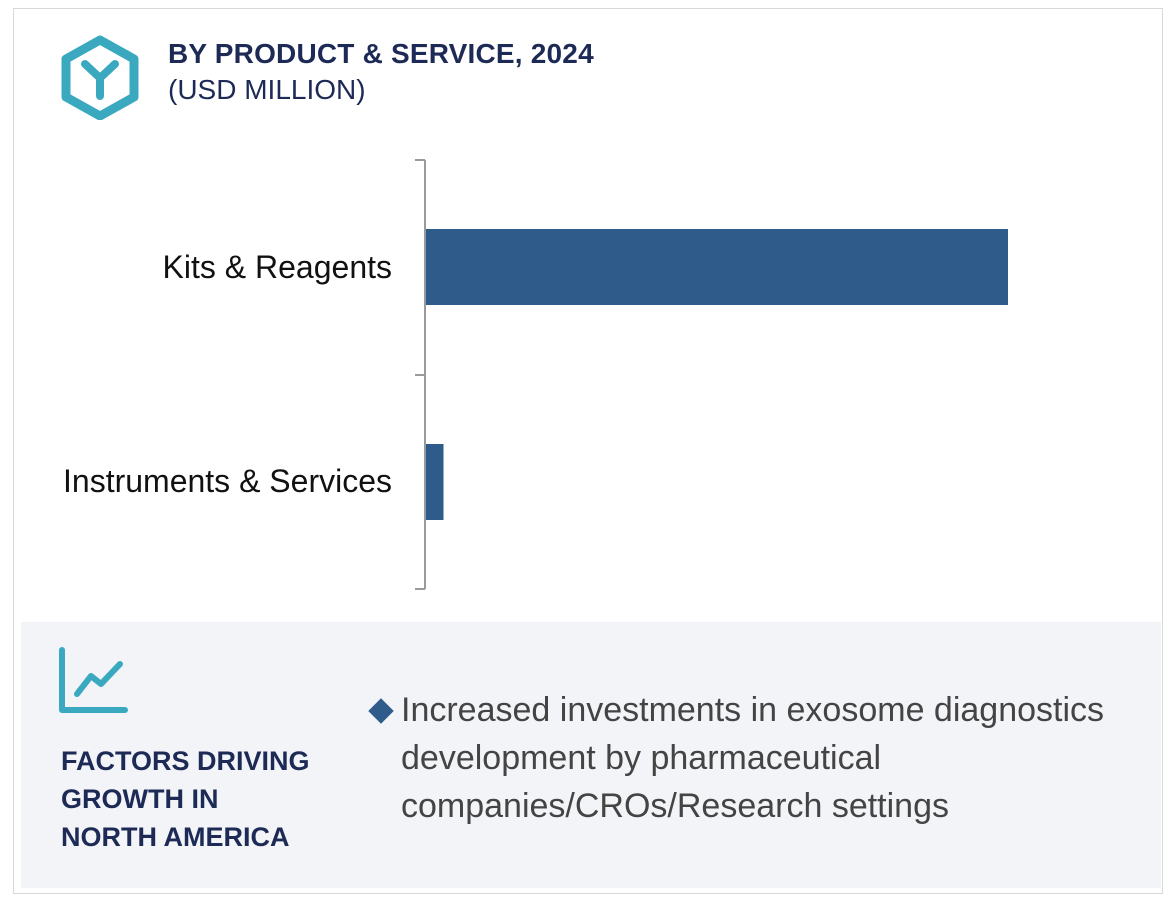 The width and height of the screenshot is (1170, 899). I want to click on bar-kits-reagents, so click(717, 267).